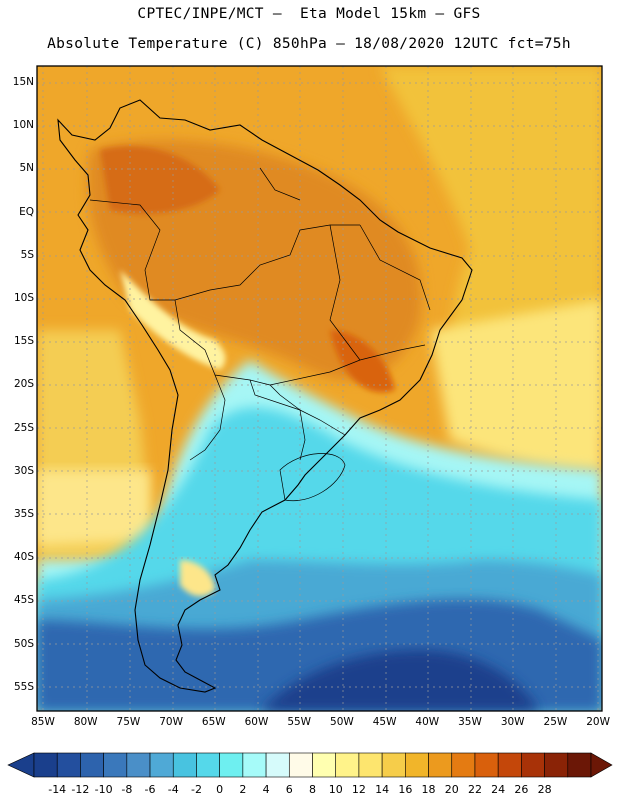  What do you see at coordinates (256, 722) in the screenshot?
I see `lon-label: 60W` at bounding box center [256, 722].